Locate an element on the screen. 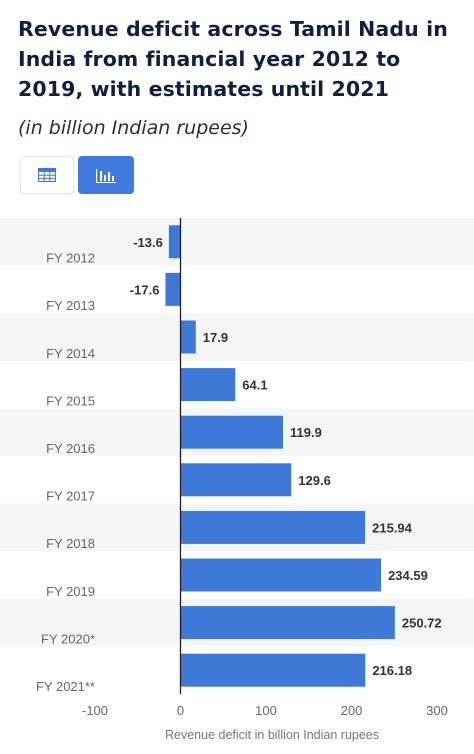 The height and width of the screenshot is (754, 474). data-label: 215.94 is located at coordinates (392, 527).